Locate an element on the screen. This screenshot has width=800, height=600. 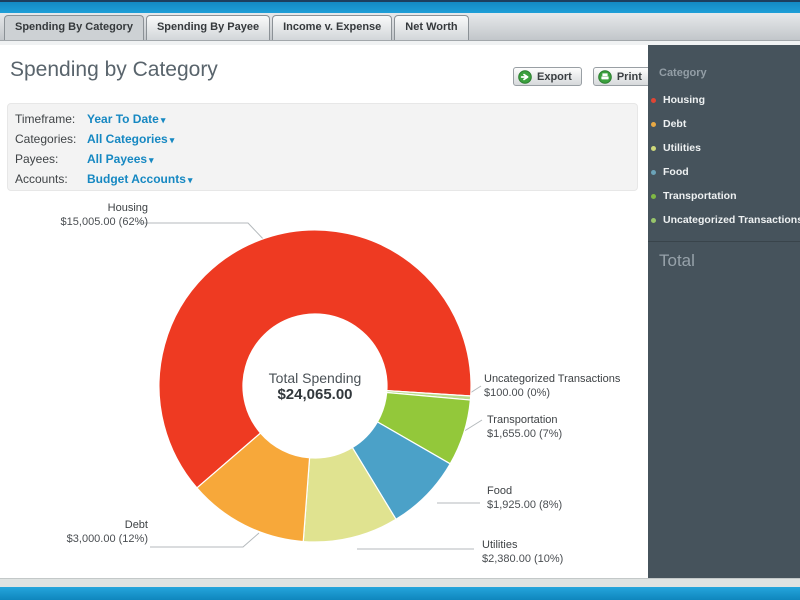
slice-name: Debt is located at coordinates (136, 525).